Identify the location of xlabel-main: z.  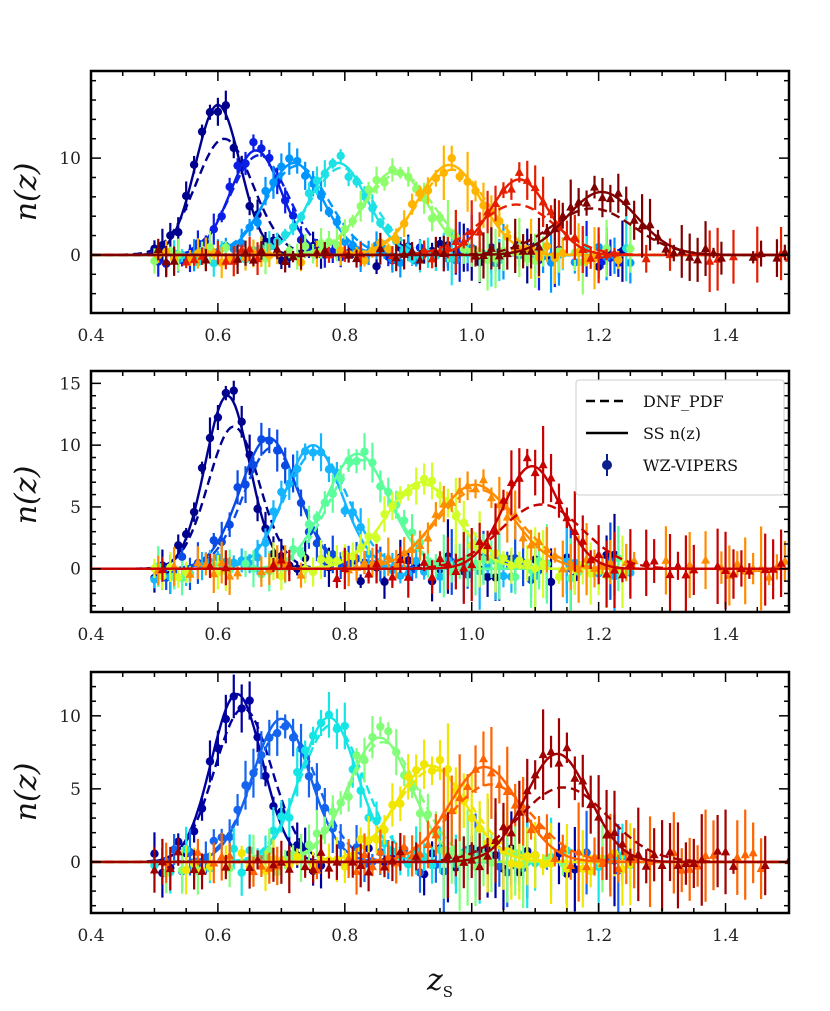
(434, 980).